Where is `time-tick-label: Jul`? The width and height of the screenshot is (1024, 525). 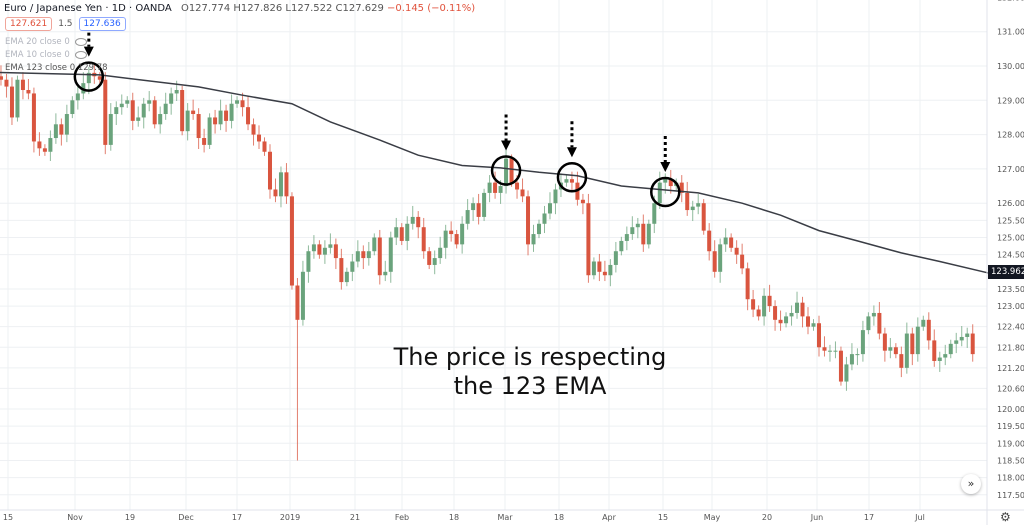 time-tick-label: Jul is located at coordinates (919, 517).